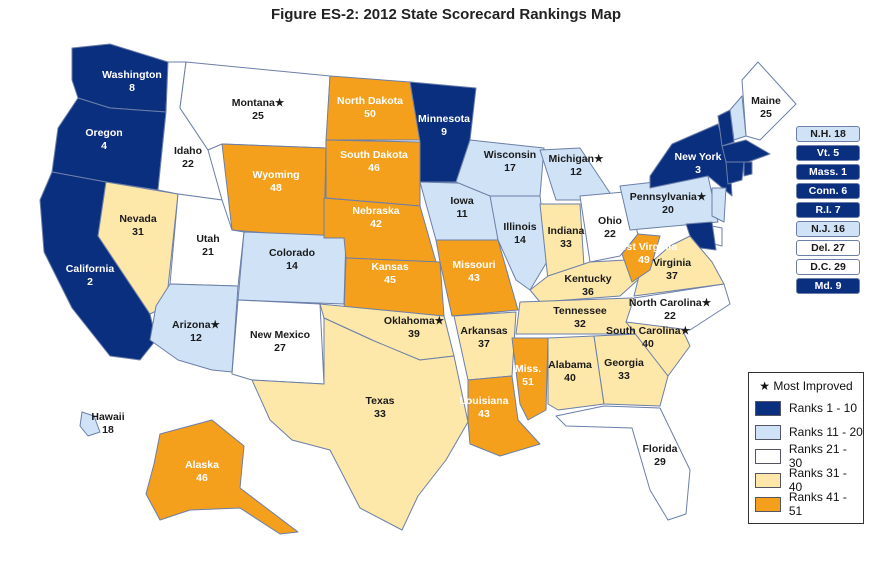 Image resolution: width=892 pixels, height=581 pixels. I want to click on state-vt, so click(726, 128).